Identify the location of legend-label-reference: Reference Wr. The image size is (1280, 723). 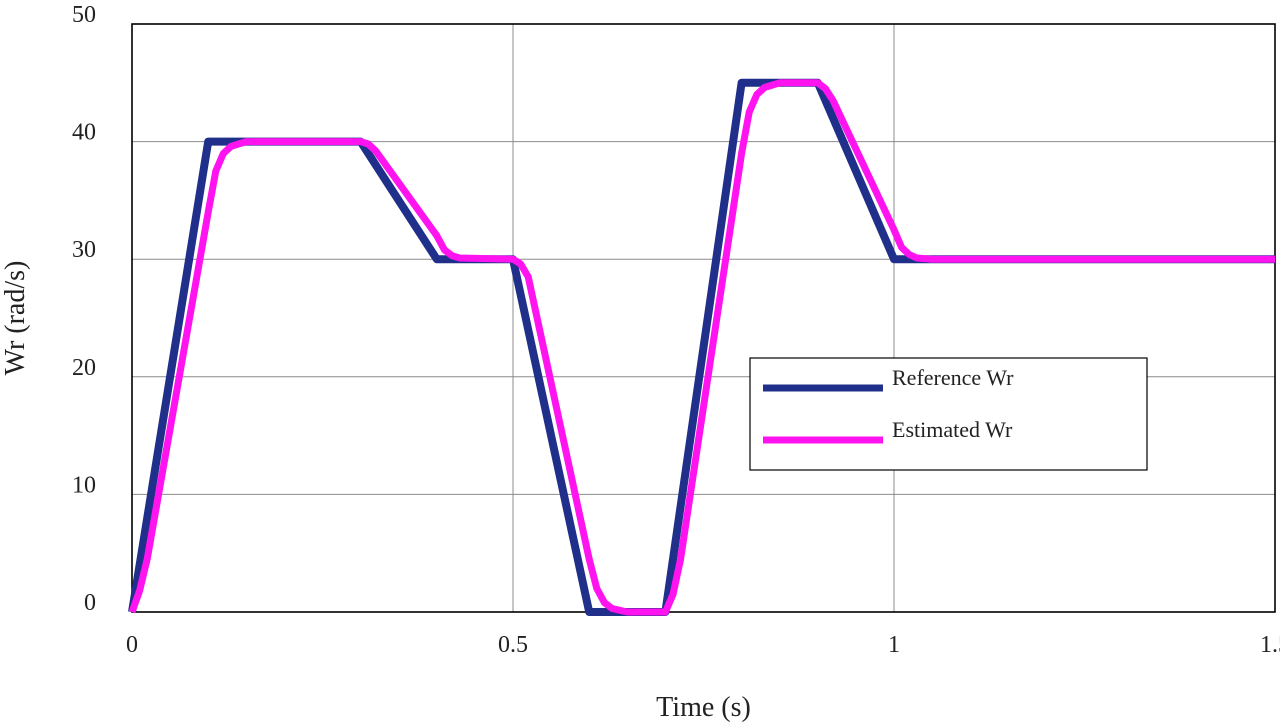
(953, 377).